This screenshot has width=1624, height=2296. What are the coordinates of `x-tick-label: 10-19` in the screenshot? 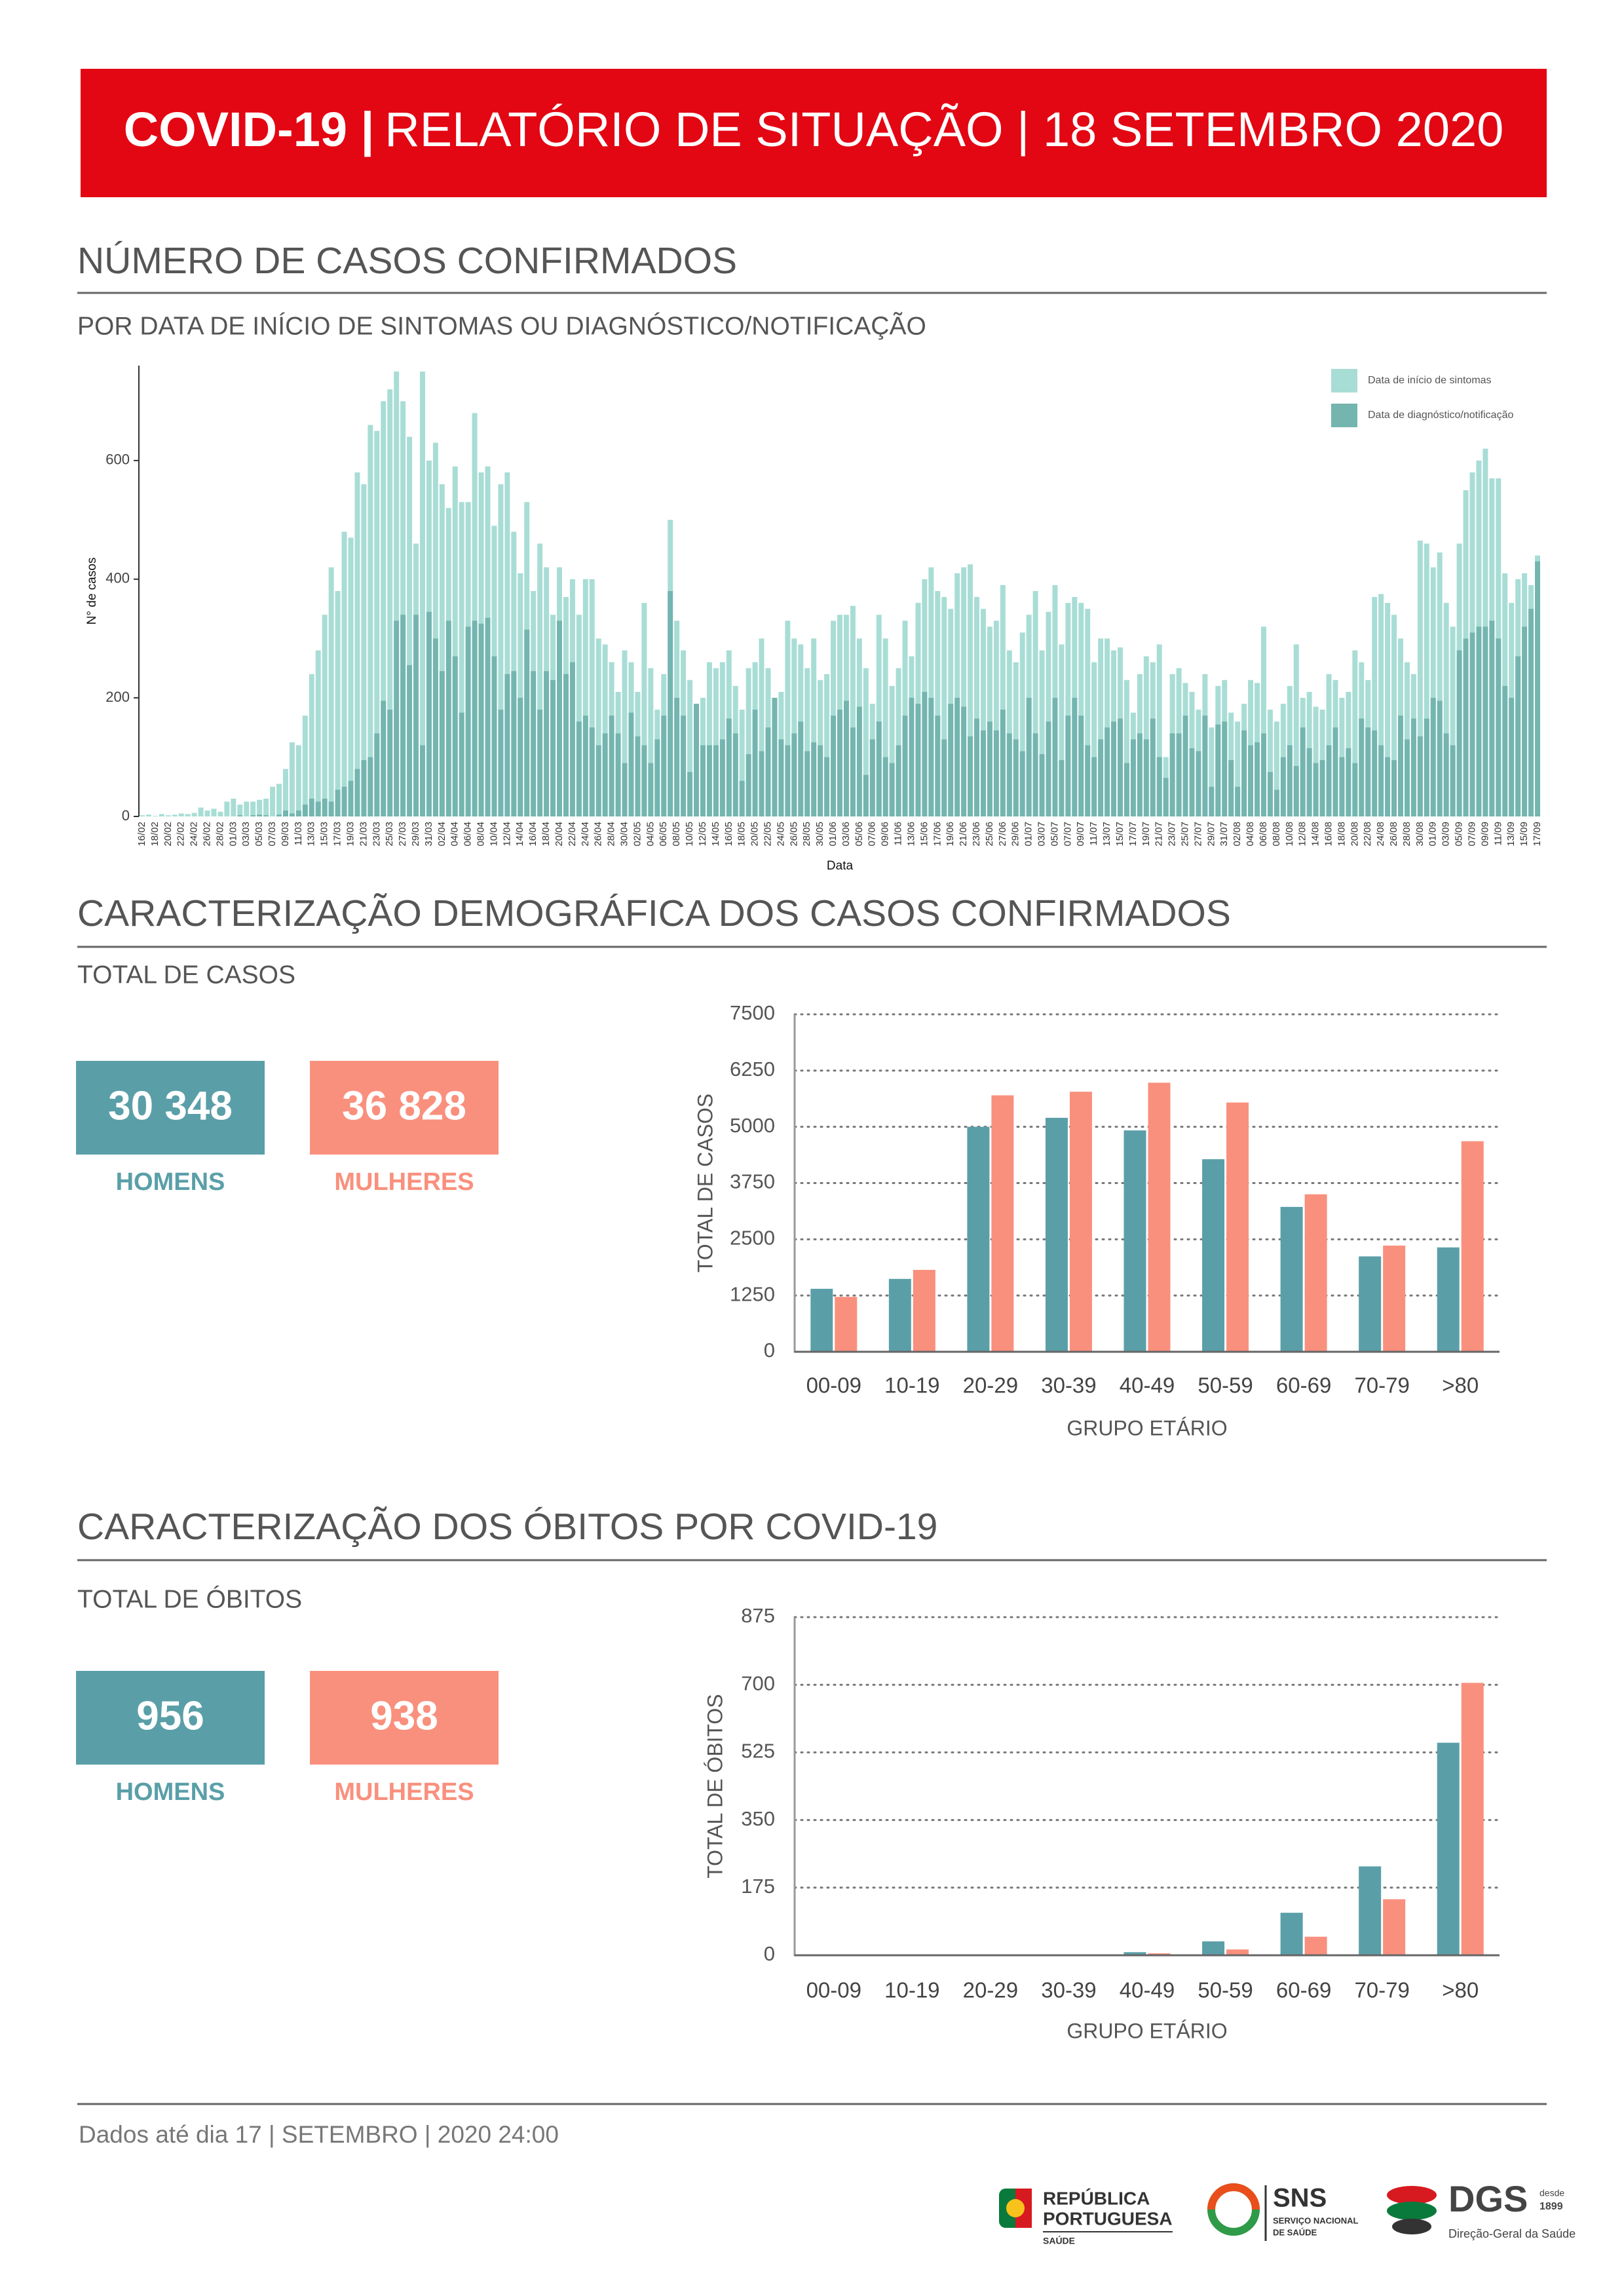 It's located at (911, 1990).